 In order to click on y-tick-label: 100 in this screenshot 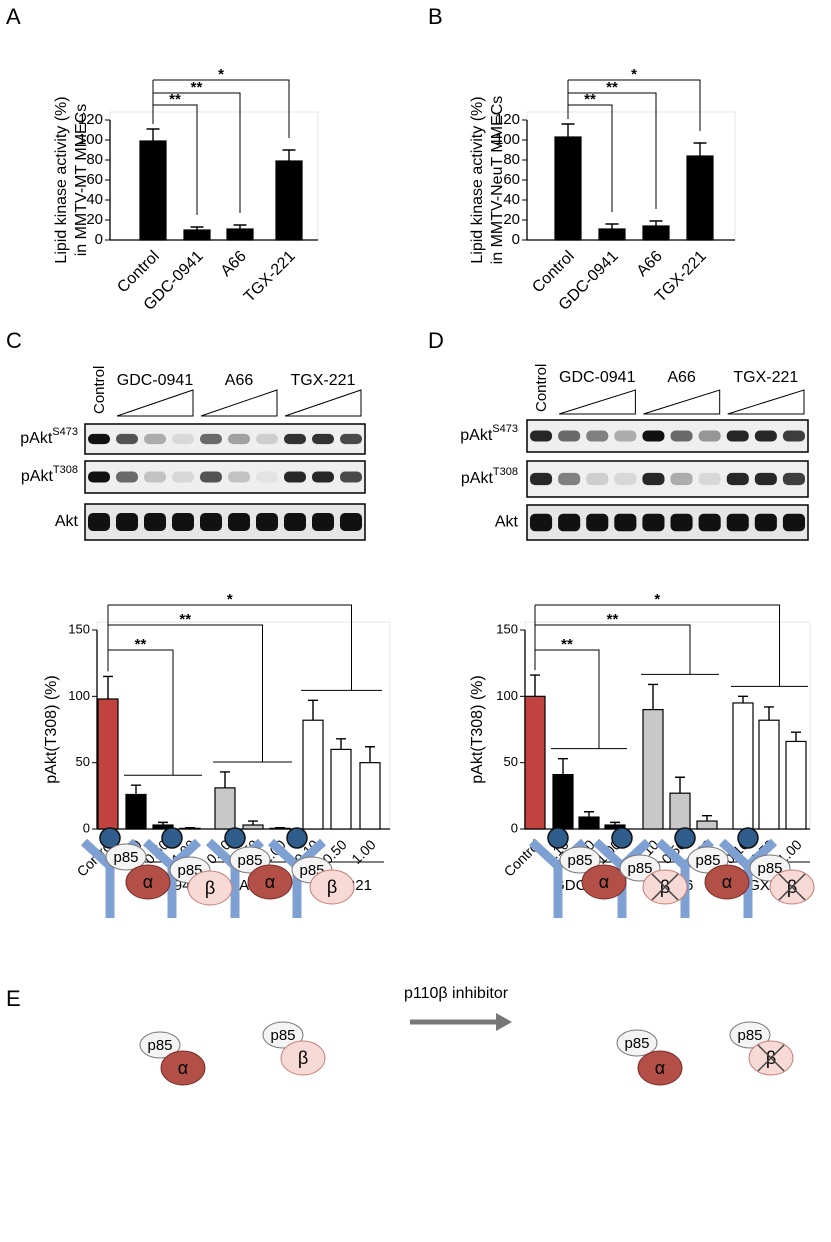, I will do `click(507, 695)`.